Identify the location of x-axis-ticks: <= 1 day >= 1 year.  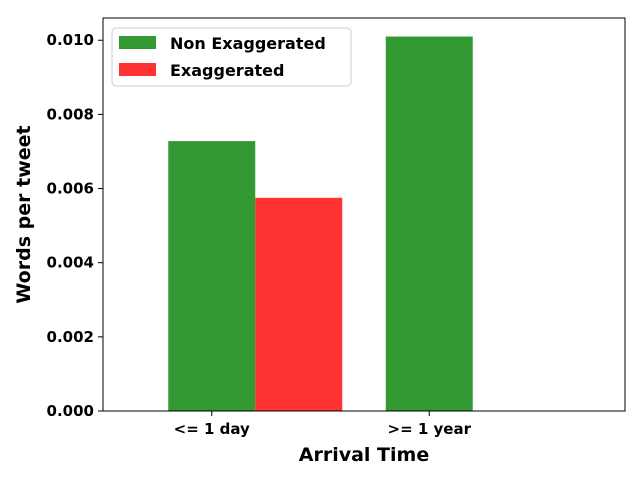
(323, 424).